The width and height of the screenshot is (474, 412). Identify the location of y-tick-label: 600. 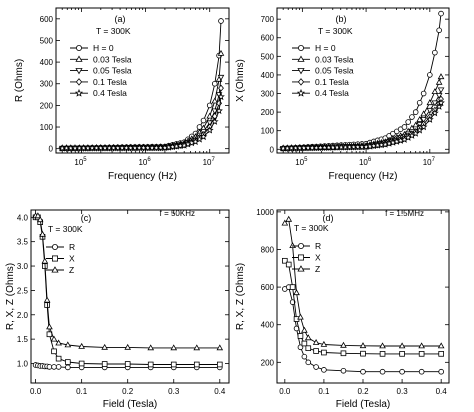
(268, 287).